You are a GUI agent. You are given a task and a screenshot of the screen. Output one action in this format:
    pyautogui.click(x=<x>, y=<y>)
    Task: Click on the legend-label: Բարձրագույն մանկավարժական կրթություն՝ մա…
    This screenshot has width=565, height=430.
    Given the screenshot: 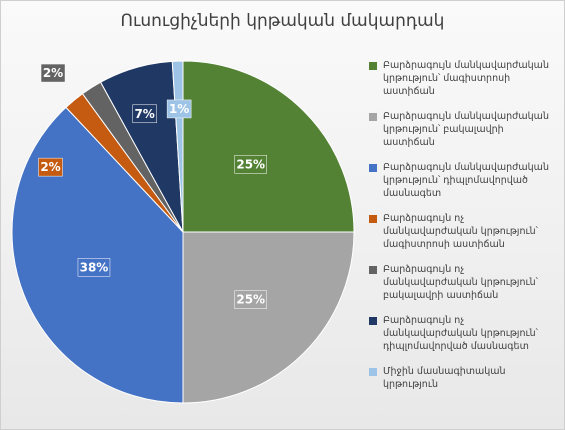 What is the action you would take?
    pyautogui.click(x=466, y=78)
    